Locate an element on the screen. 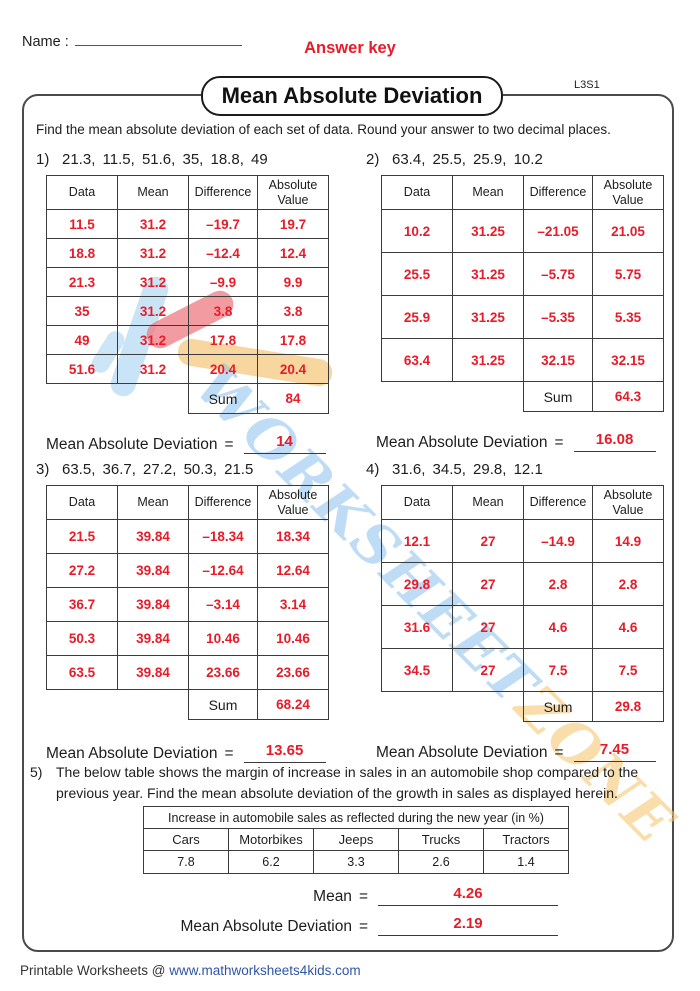 Image resolution: width=700 pixels, height=991 pixels. table-cell: –9.9 is located at coordinates (223, 282).